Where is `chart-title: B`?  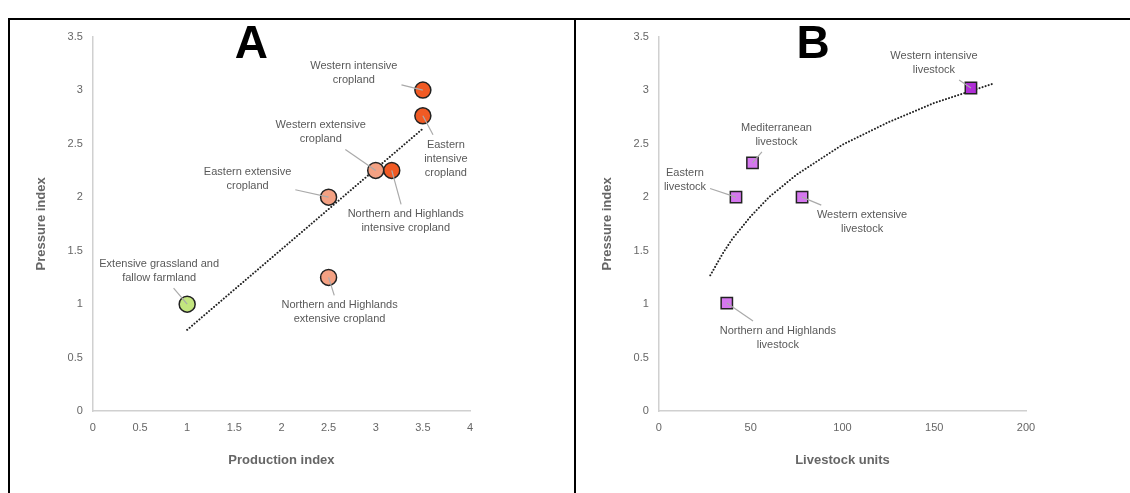
chart-title: B is located at coordinates (813, 41).